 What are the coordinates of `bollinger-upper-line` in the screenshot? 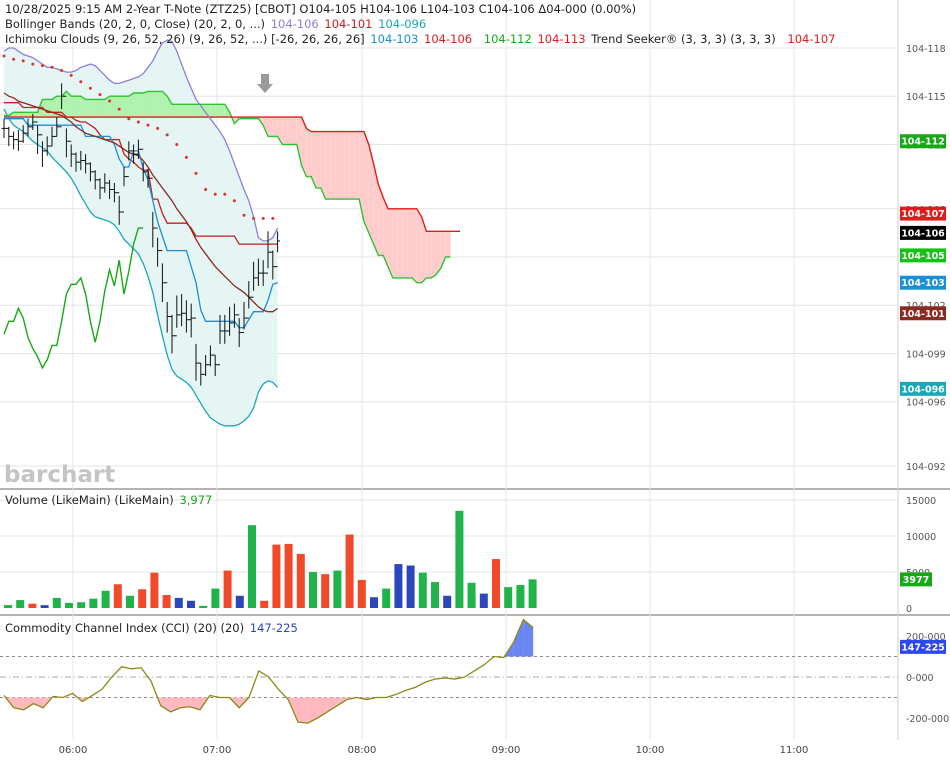 It's located at (141, 140).